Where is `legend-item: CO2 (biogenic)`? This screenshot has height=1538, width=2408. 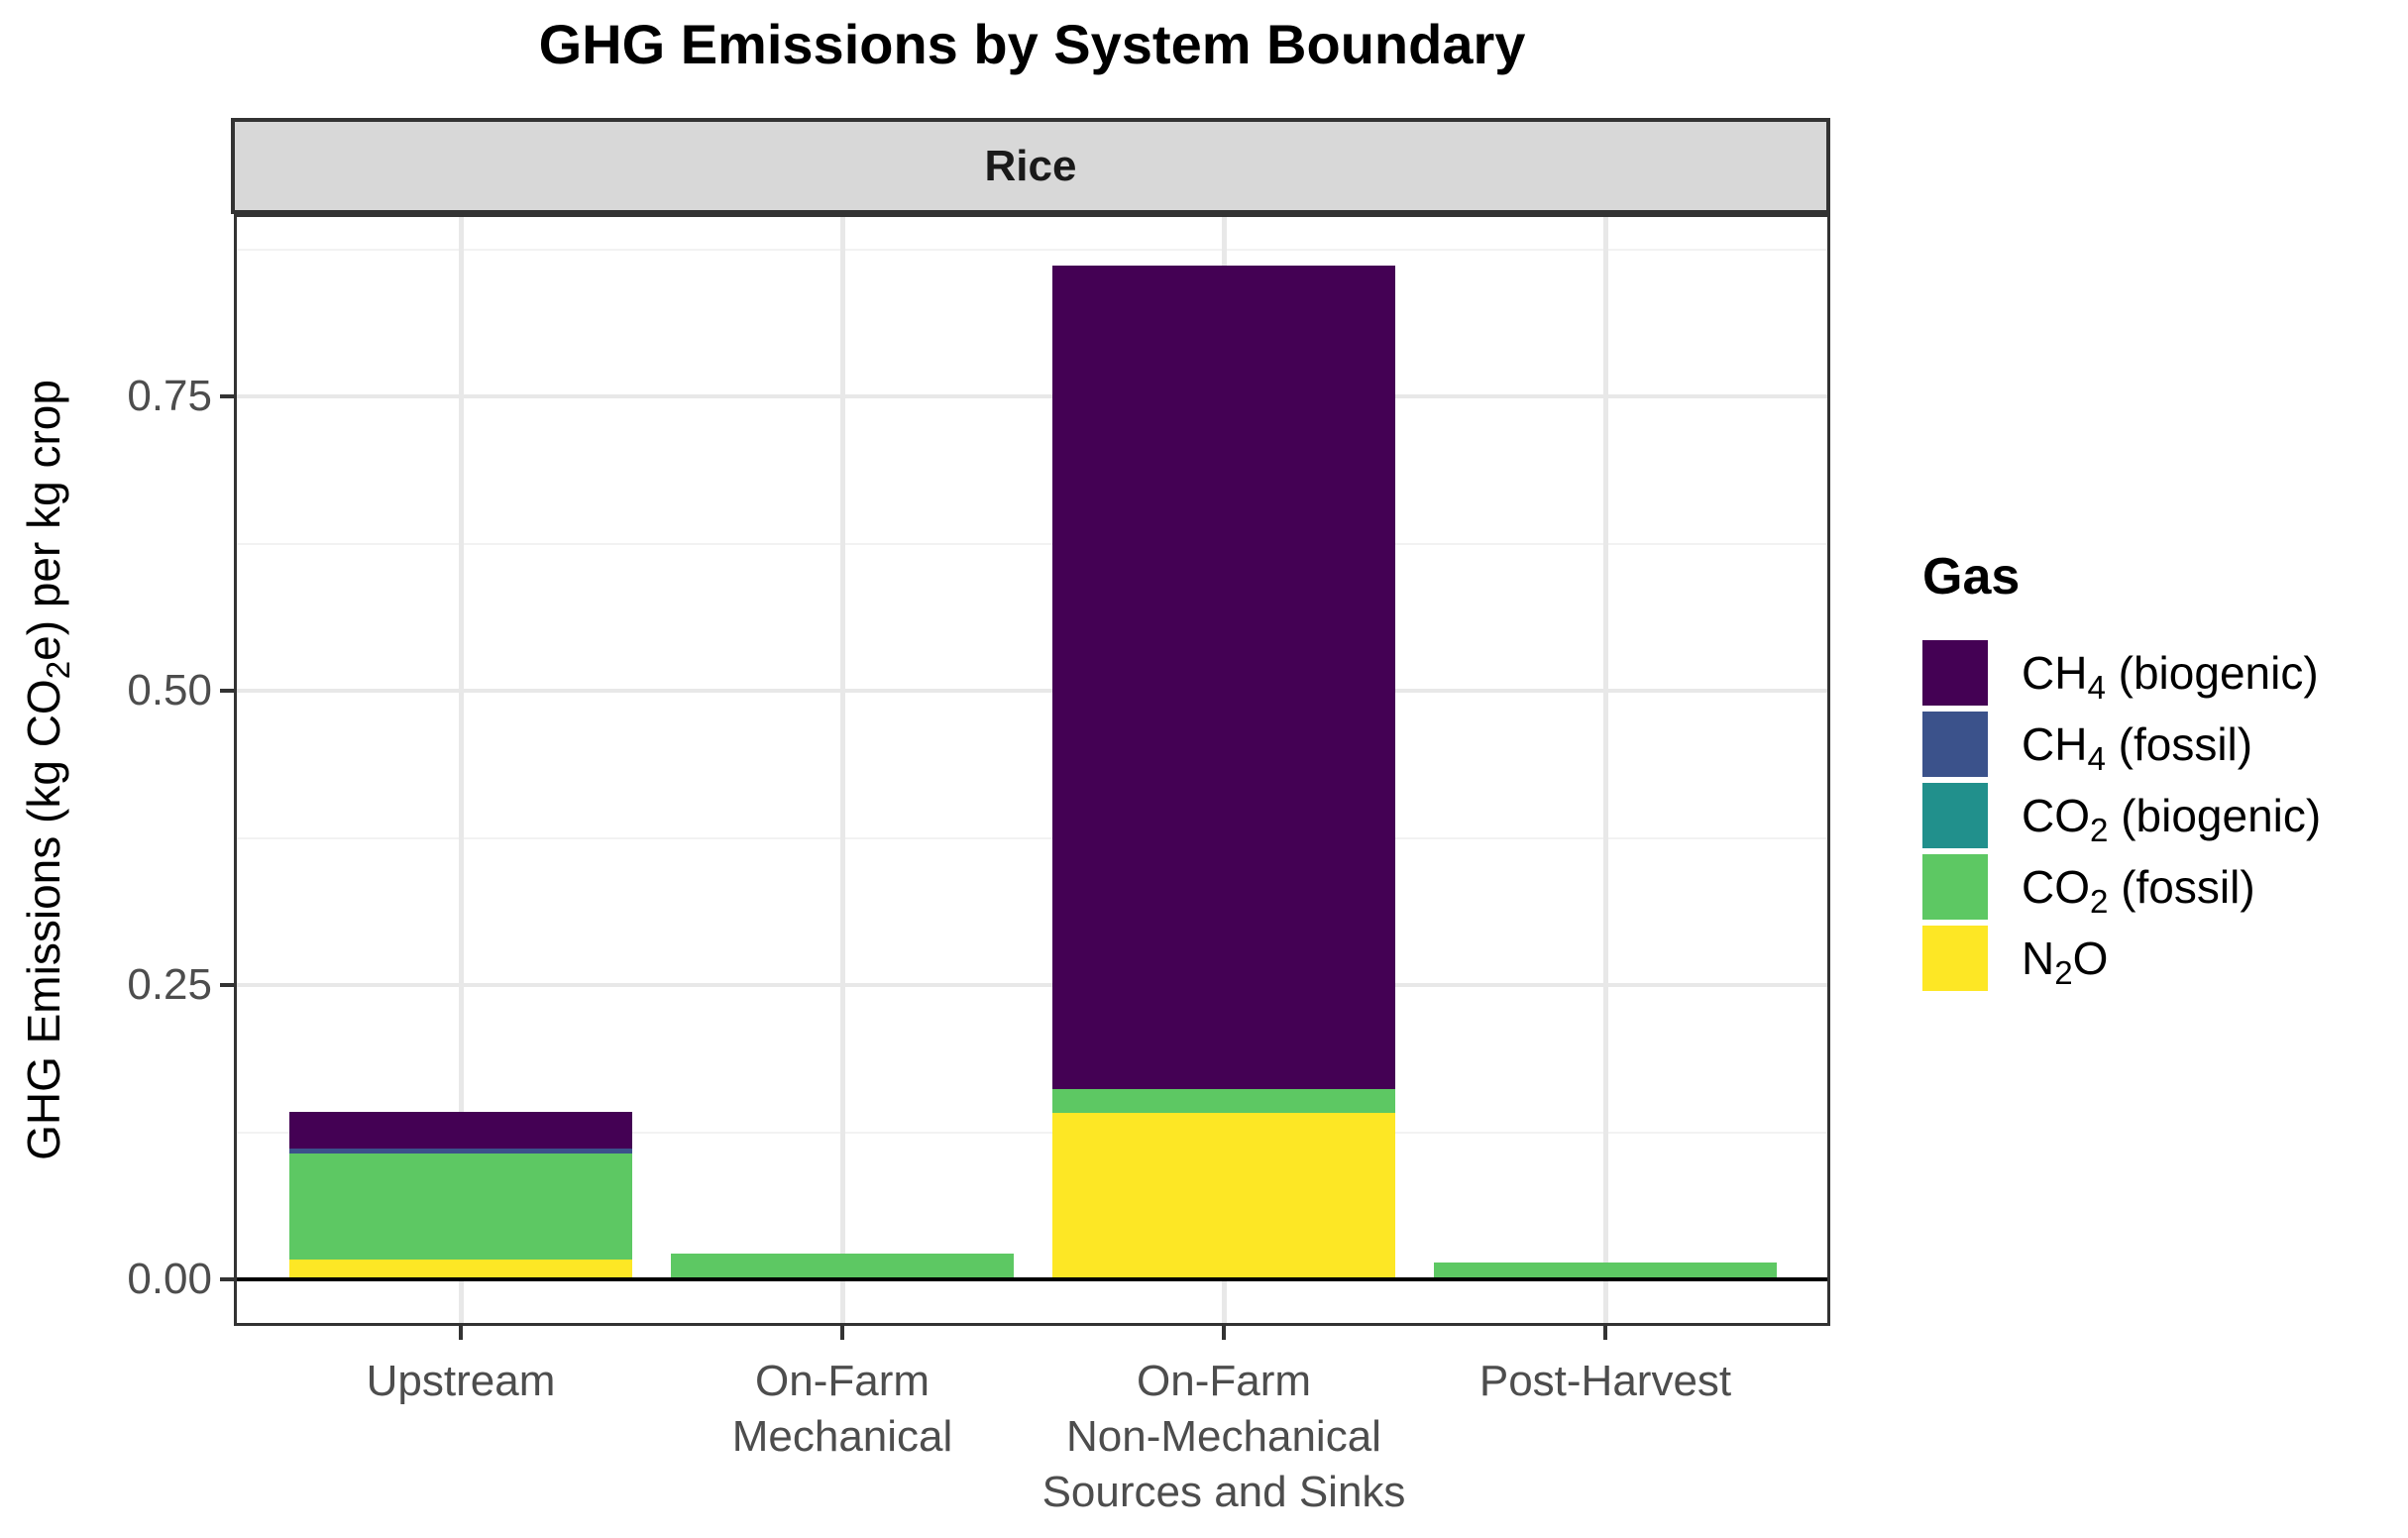 legend-item: CO2 (biogenic) is located at coordinates (2121, 815).